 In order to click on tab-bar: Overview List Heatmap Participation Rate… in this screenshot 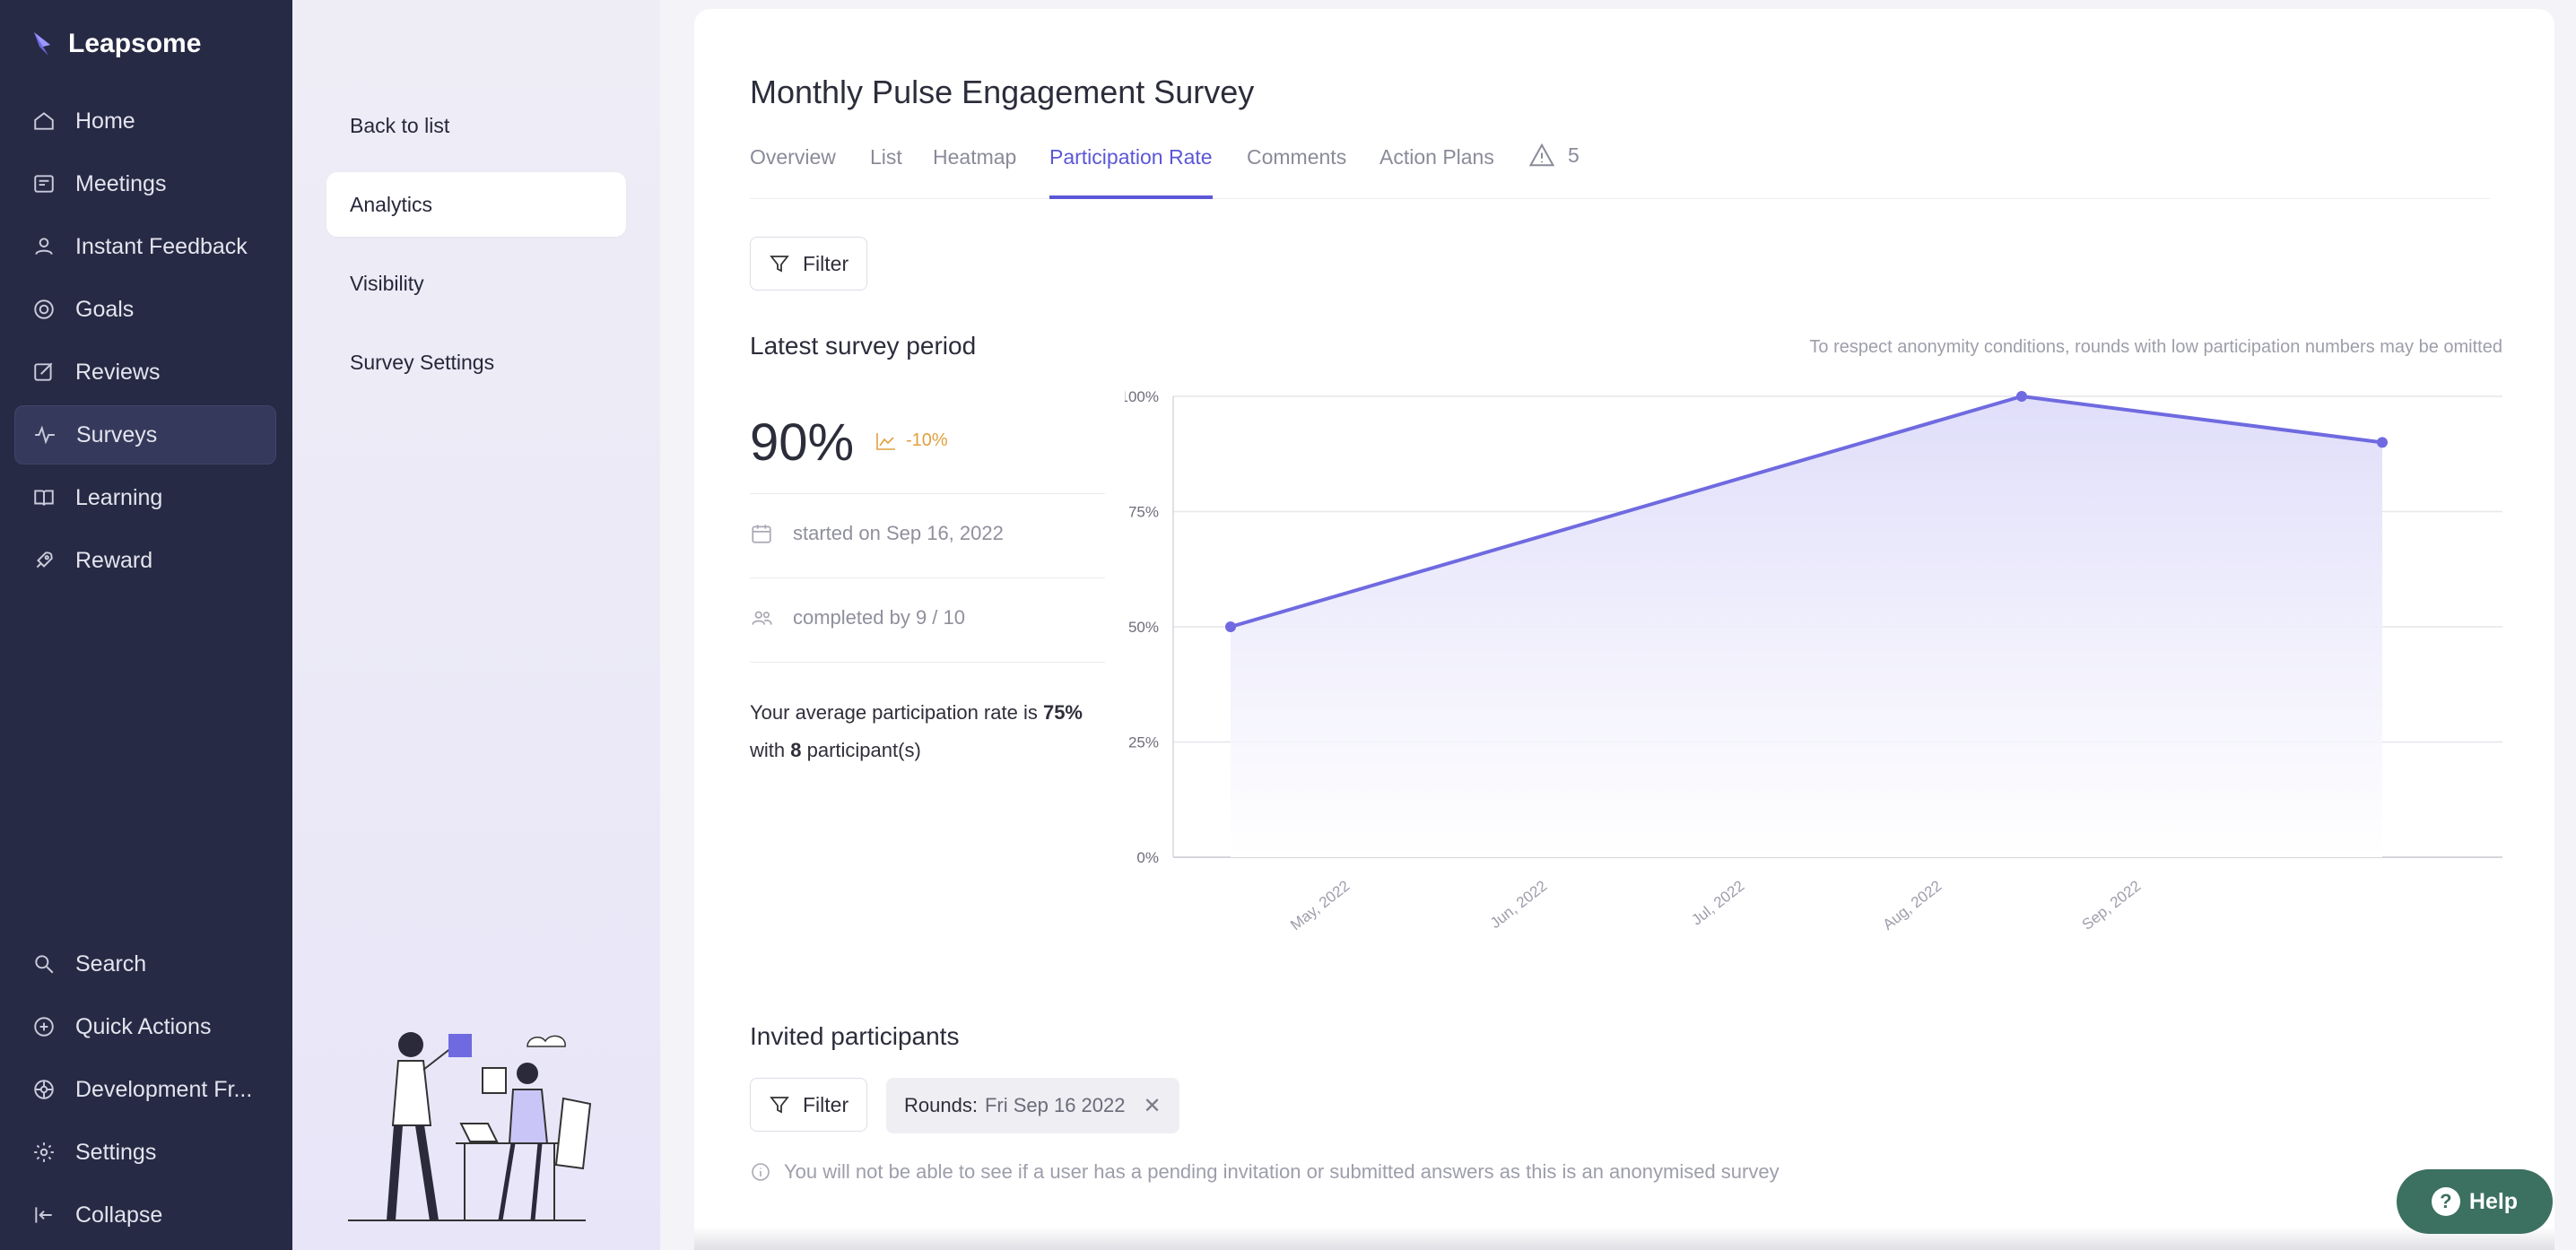, I will do `click(1620, 167)`.